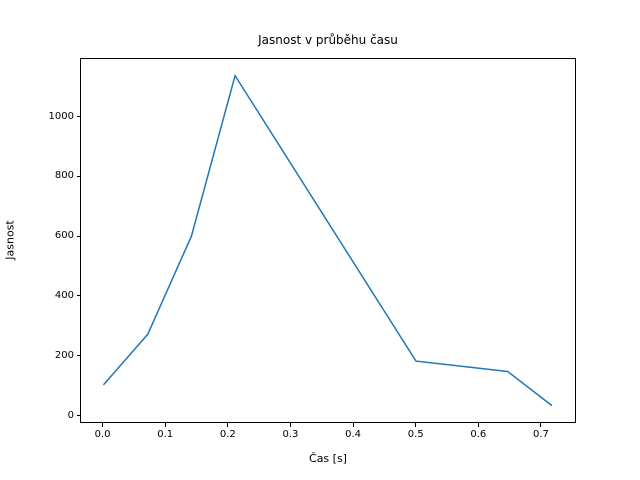  I want to click on y-tick-label: 1000, so click(61, 116).